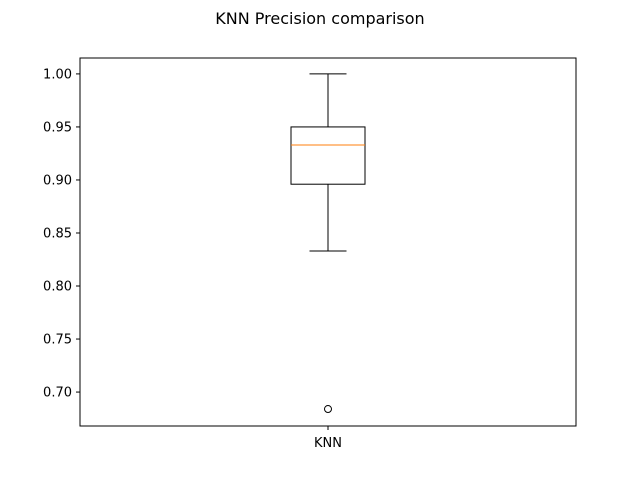  Describe the element at coordinates (57, 393) in the screenshot. I see `y-tick-label: 0.70` at that location.